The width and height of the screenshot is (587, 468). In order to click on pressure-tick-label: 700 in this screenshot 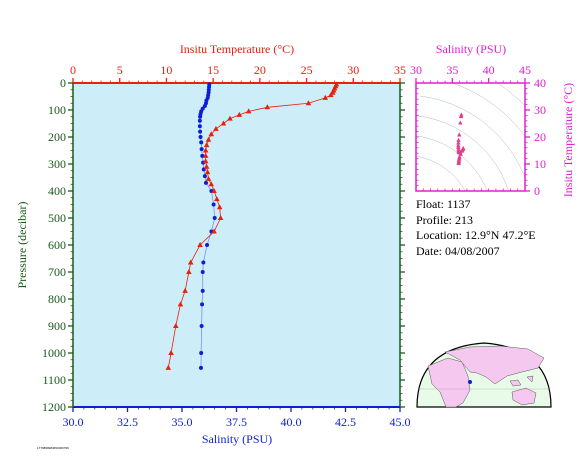, I will do `click(57, 272)`.